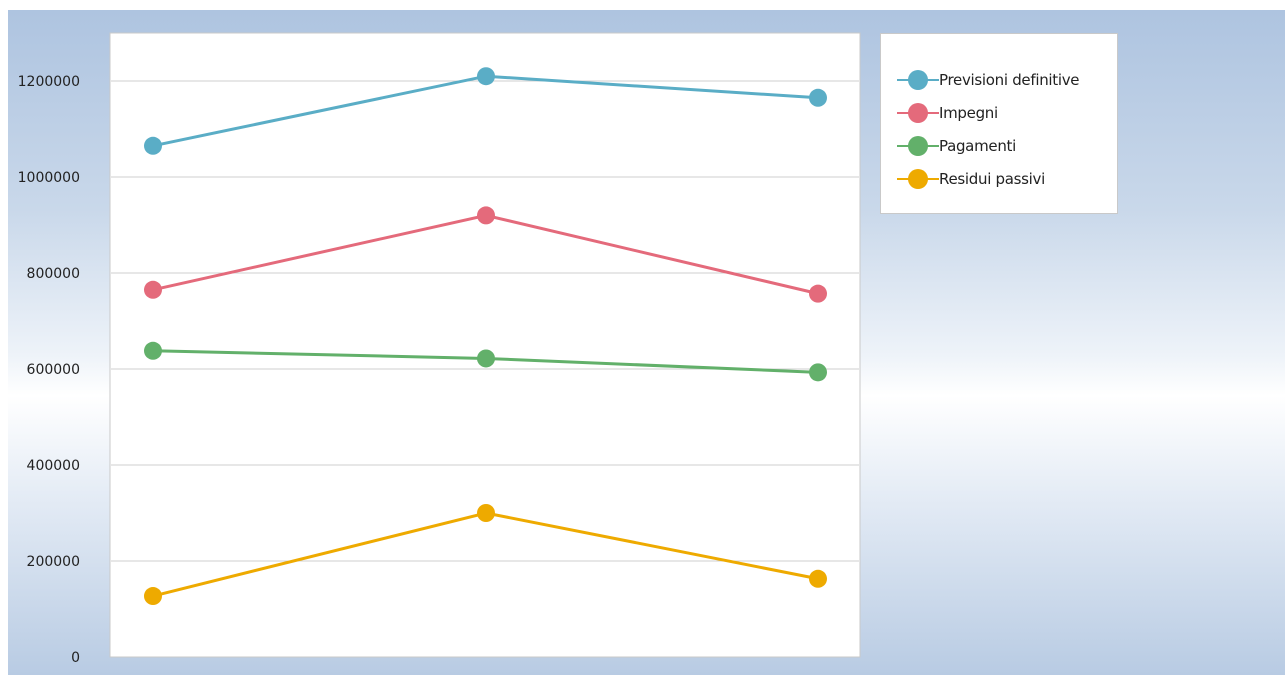  I want to click on legend-label: Previsioni definitive, so click(1009, 80).